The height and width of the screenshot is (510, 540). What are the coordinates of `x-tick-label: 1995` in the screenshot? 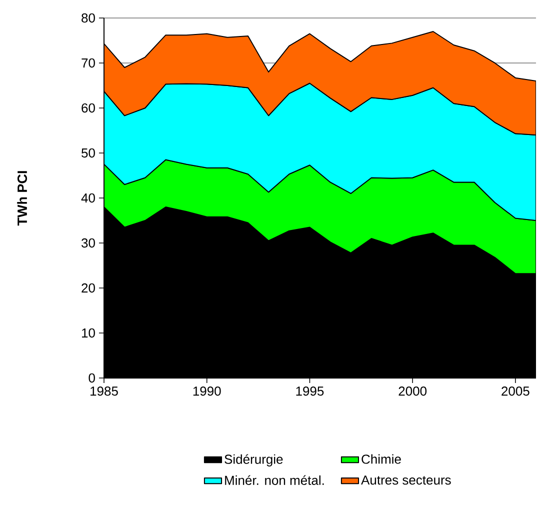 It's located at (310, 391).